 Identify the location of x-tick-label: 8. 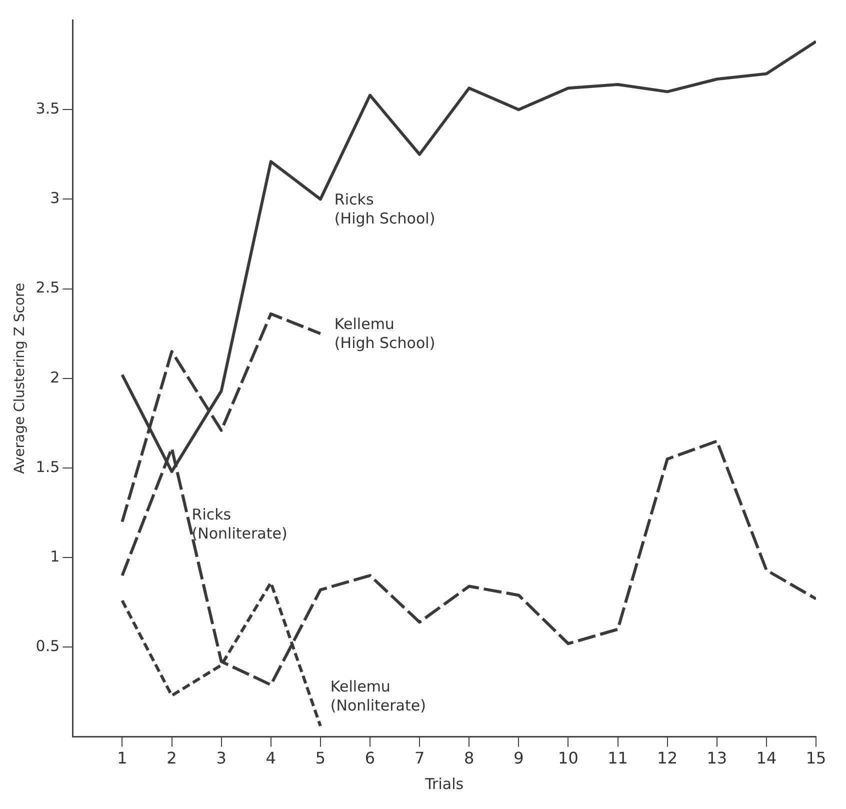
(469, 758).